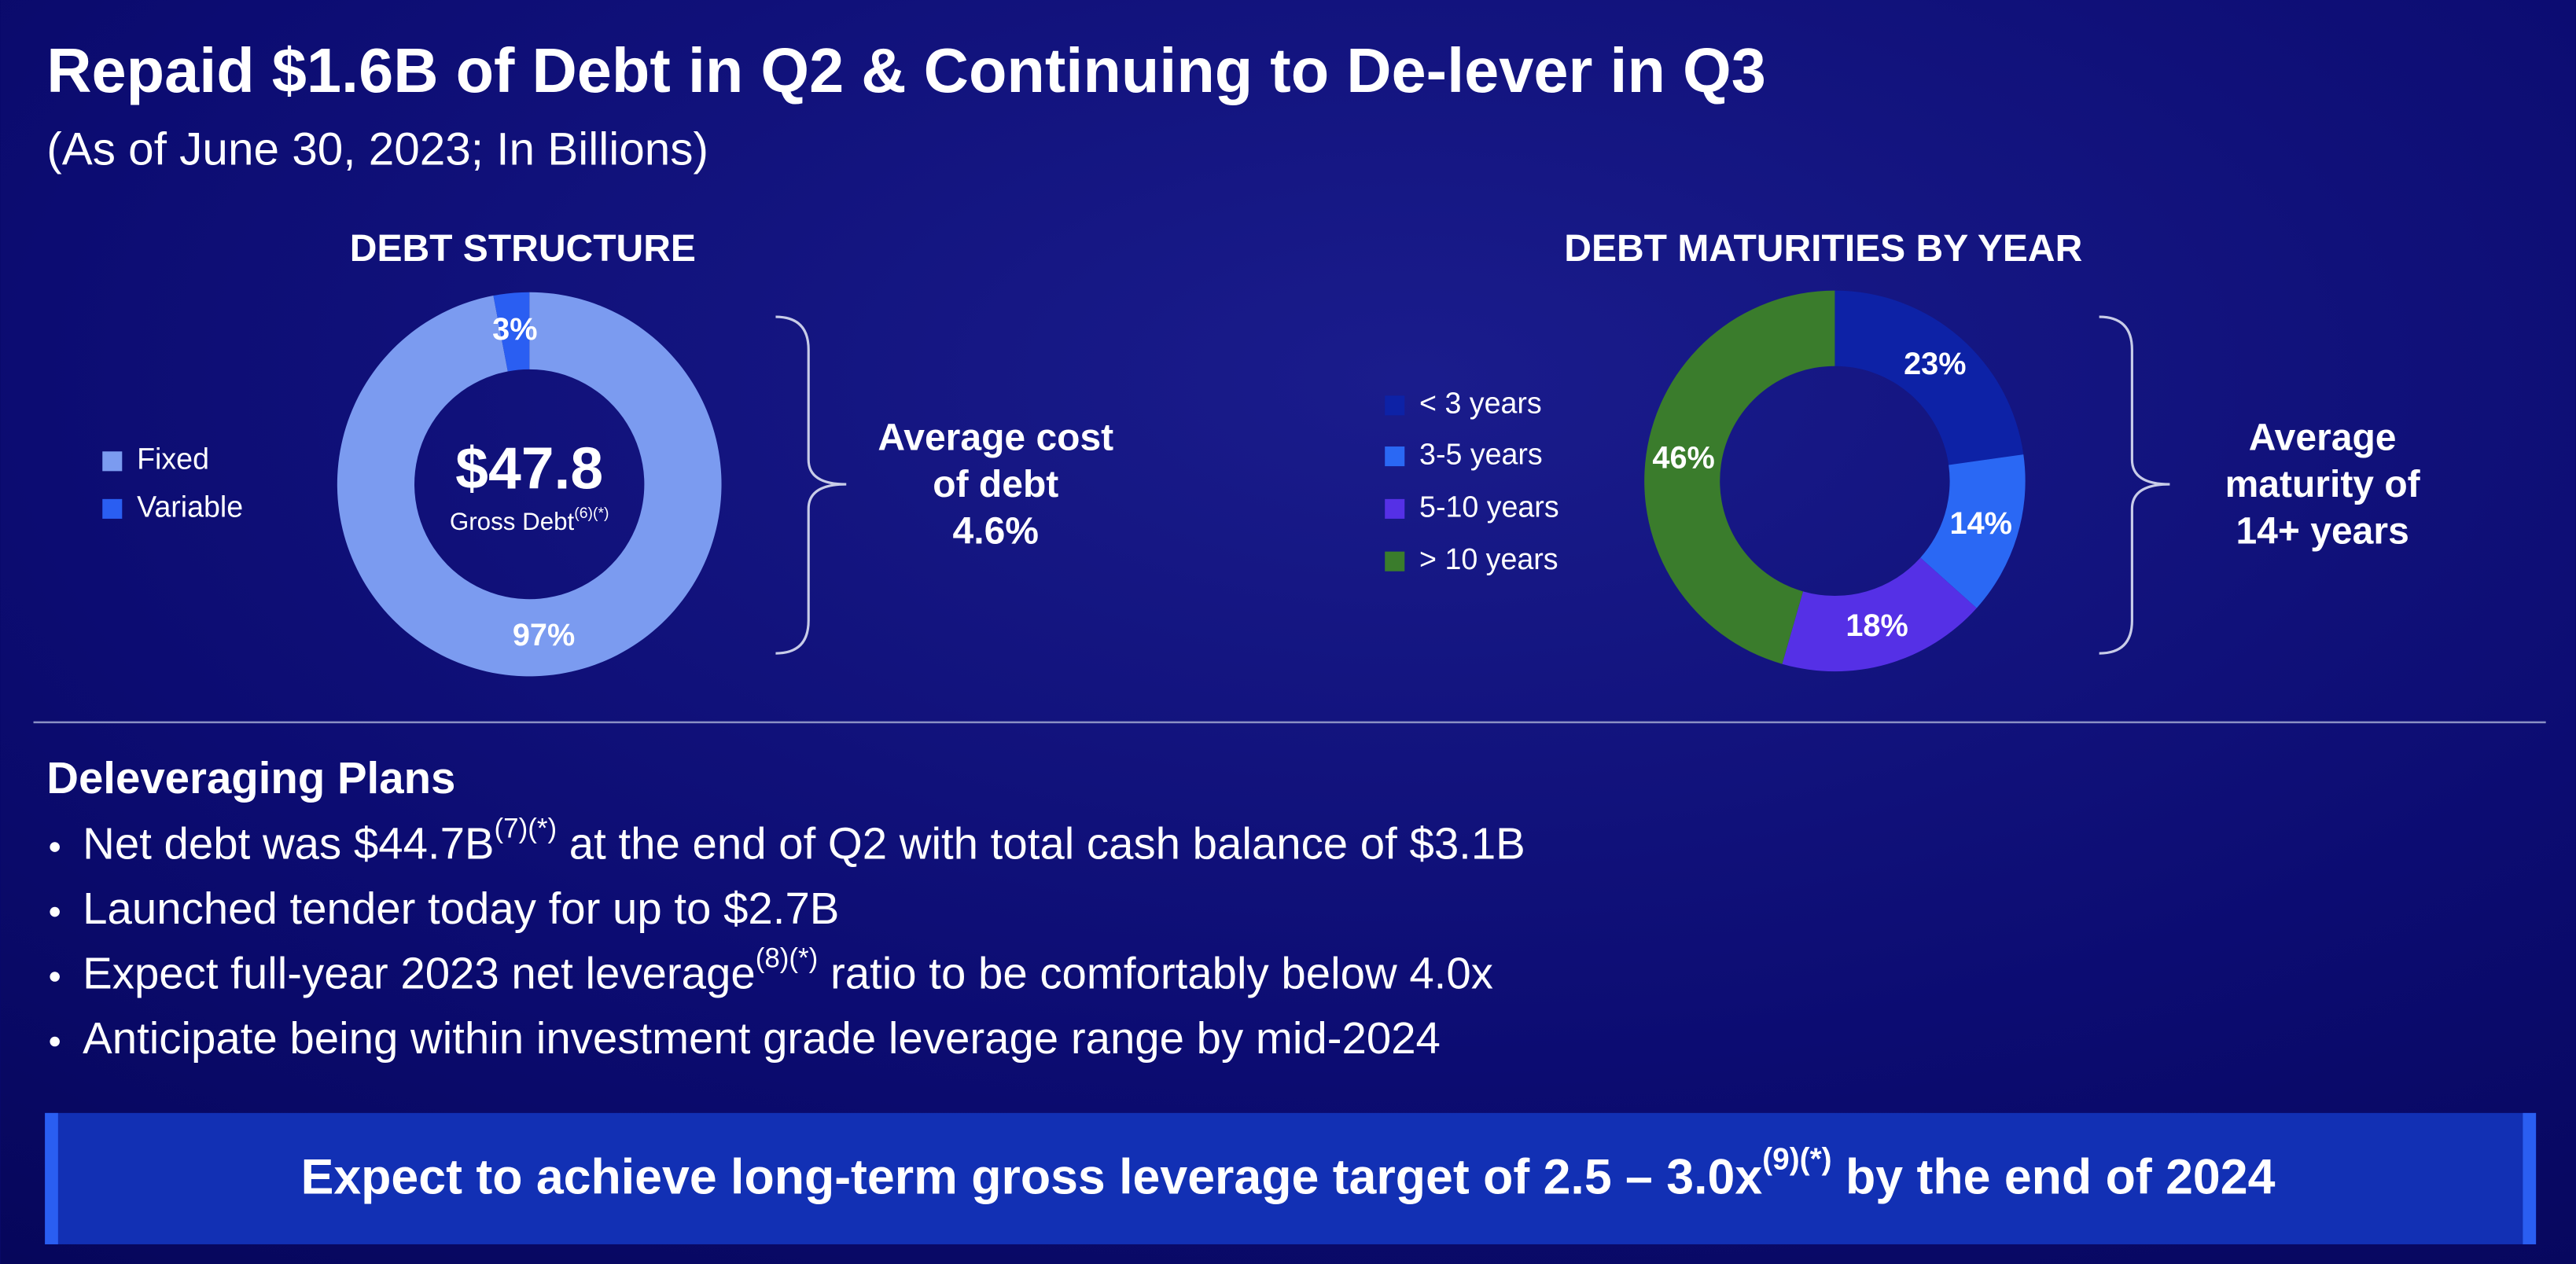 The image size is (2576, 1264). I want to click on annotation: 14+ years, so click(2322, 531).